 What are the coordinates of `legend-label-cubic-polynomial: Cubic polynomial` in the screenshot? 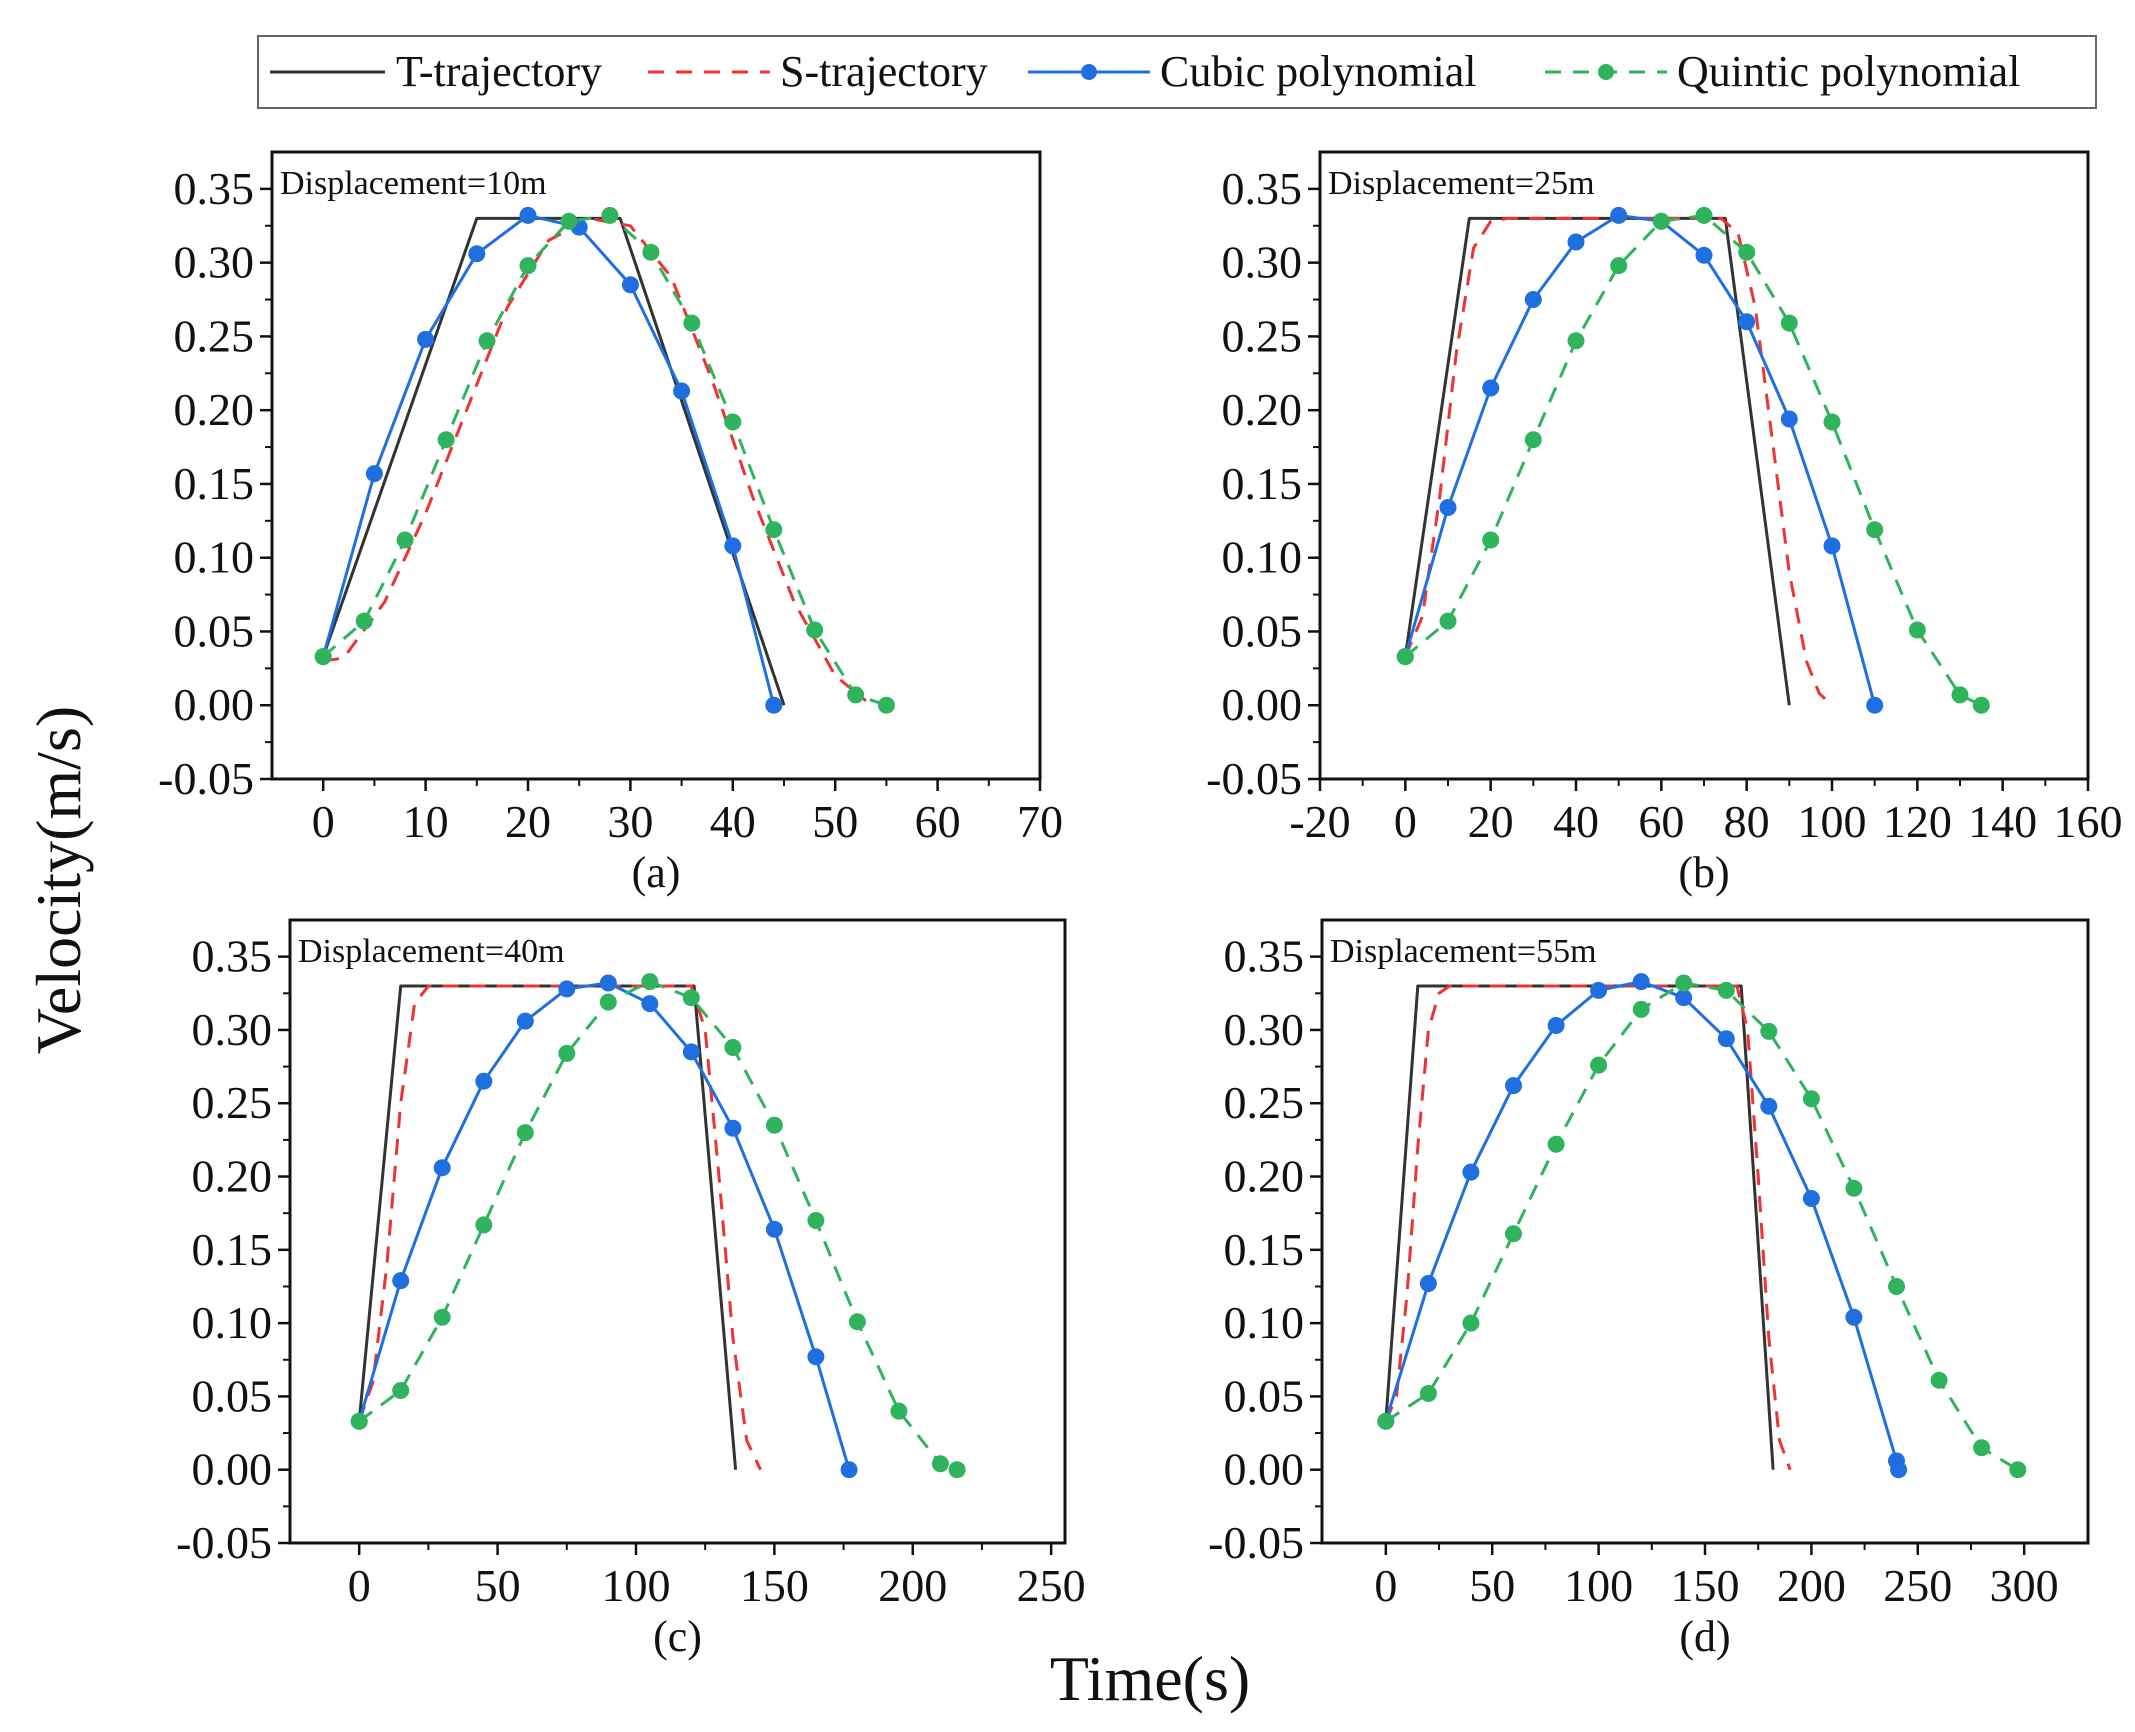 It's located at (1318, 71).